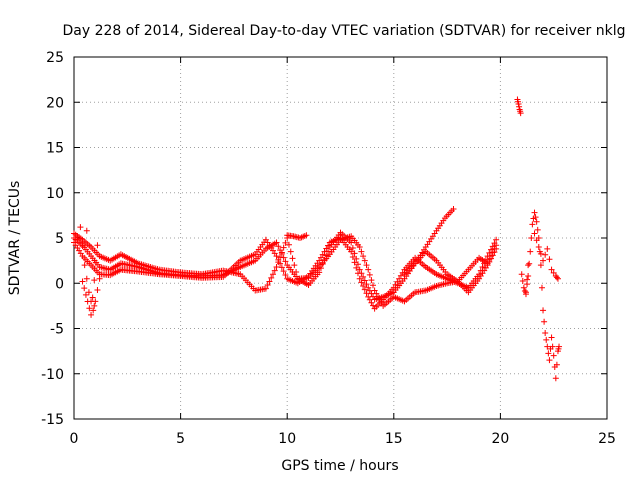 This screenshot has height=480, width=640. I want to click on x-tick-label: 15, so click(394, 439).